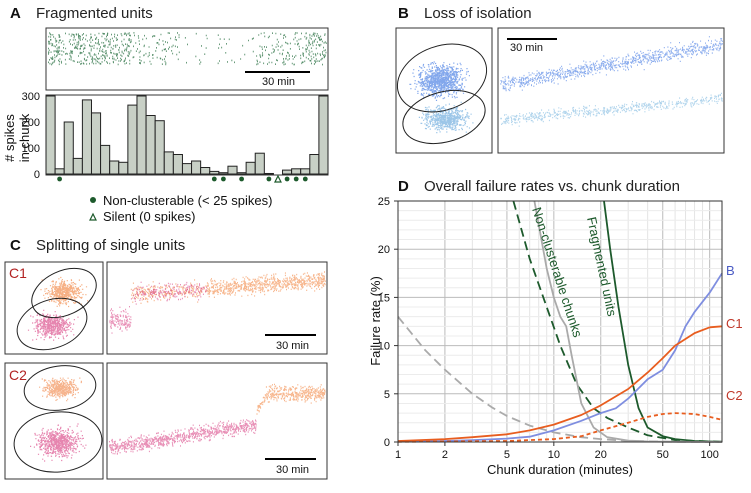  Describe the element at coordinates (278, 82) in the screenshot. I see `panel-a-scale-bar-label: 30 min` at that location.